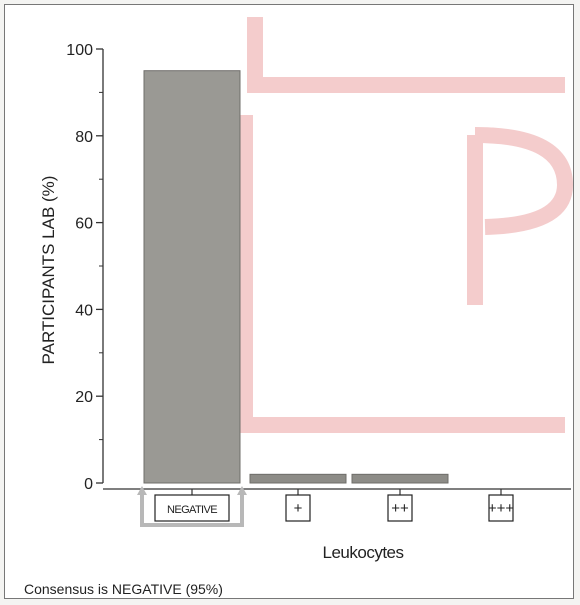 This screenshot has height=605, width=580. I want to click on x-categories: NEGATIVE + ++ +++, so click(326, 506).